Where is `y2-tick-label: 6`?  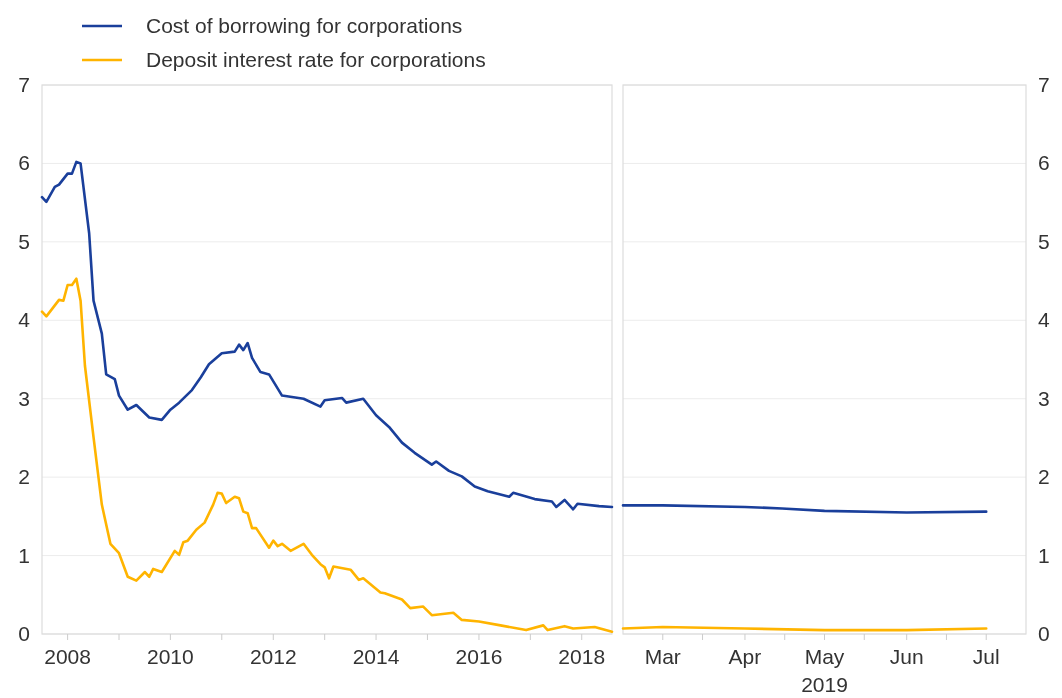 y2-tick-label: 6 is located at coordinates (1044, 163).